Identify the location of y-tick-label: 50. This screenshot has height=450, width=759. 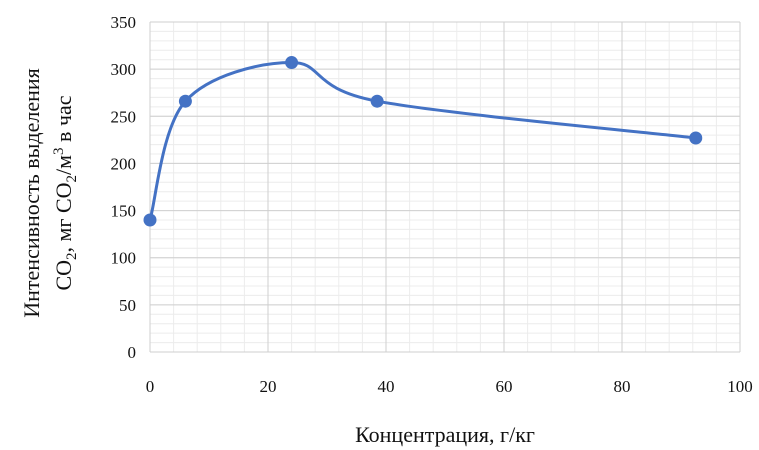
(127, 305).